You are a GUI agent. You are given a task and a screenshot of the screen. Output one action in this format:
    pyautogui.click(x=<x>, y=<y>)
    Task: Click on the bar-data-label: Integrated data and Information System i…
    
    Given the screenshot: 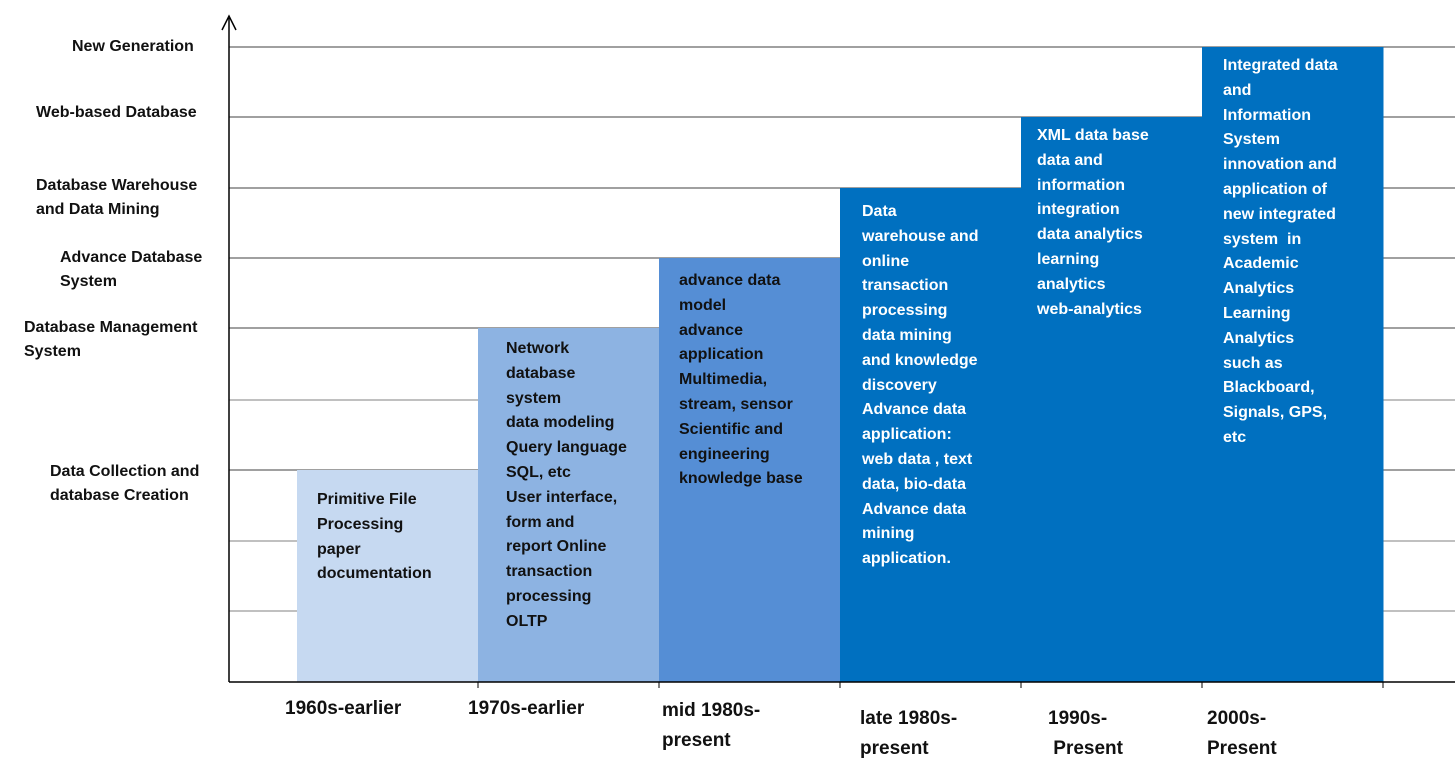 What is the action you would take?
    pyautogui.click(x=1280, y=251)
    